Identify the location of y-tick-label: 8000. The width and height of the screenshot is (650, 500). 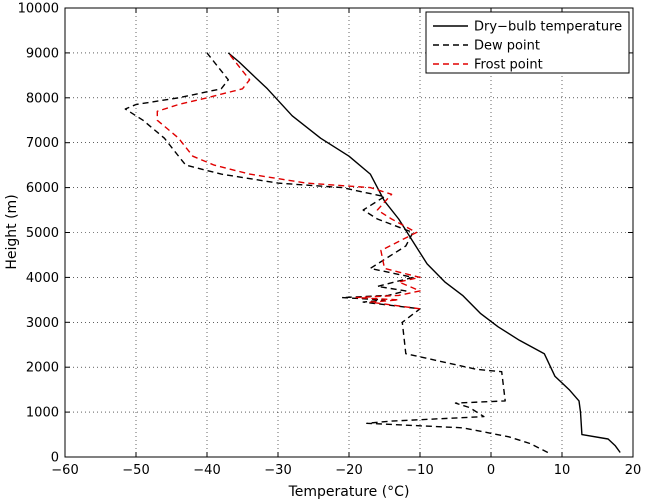
(42, 98).